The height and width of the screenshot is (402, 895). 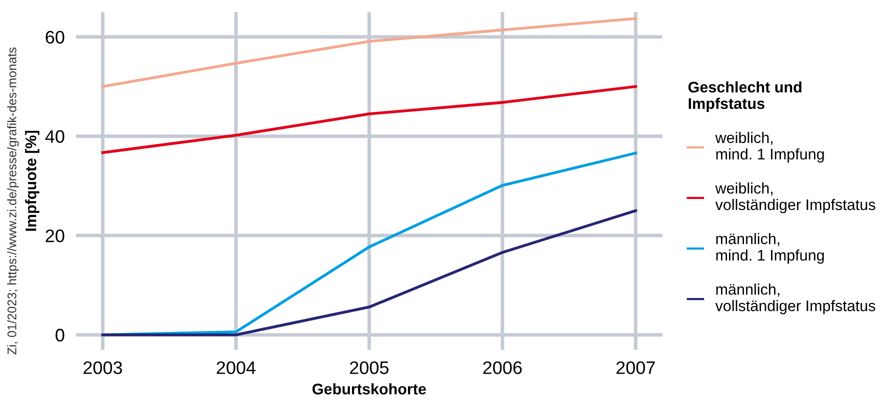 I want to click on legend-label: männlich, vollständiger Impfstatus, so click(x=795, y=299).